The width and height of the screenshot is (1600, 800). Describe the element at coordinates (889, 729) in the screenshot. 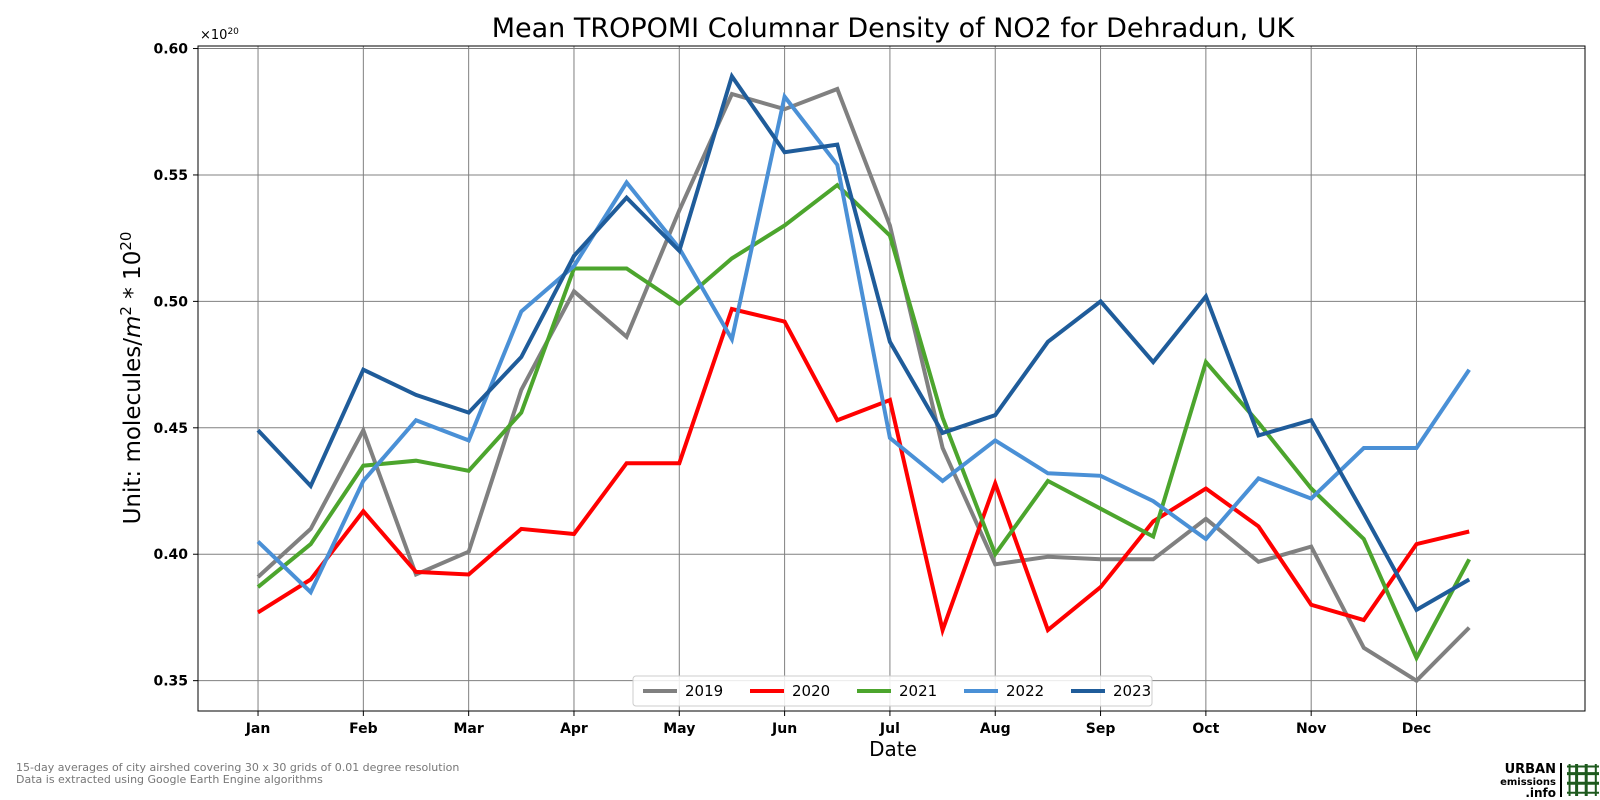

I see `x-tick-label: Jul` at that location.